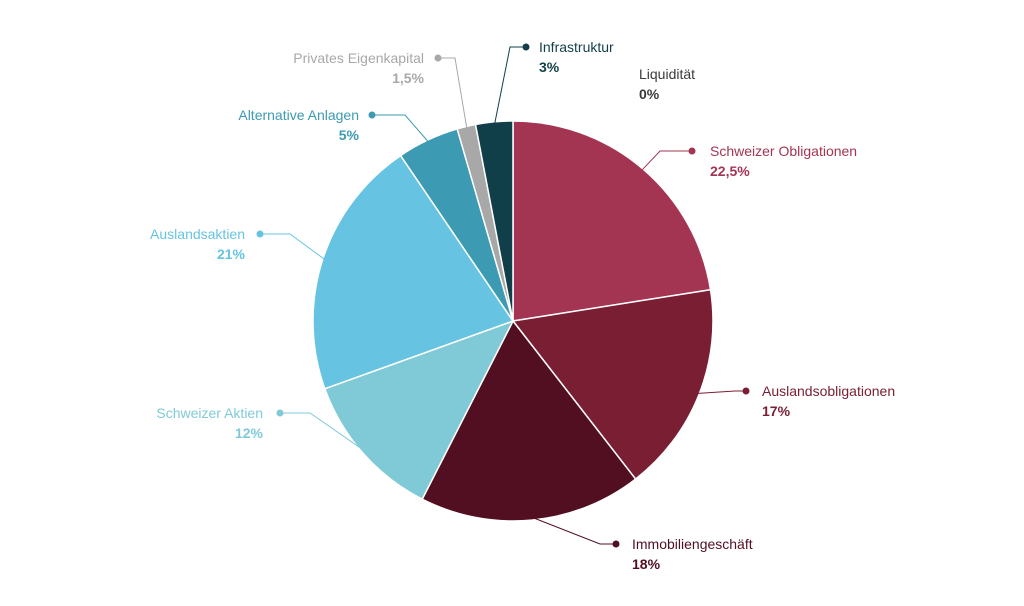 The width and height of the screenshot is (1024, 606). Describe the element at coordinates (783, 151) in the screenshot. I see `slice-label-schweizer-obligationen: Schweizer Obligationen` at that location.